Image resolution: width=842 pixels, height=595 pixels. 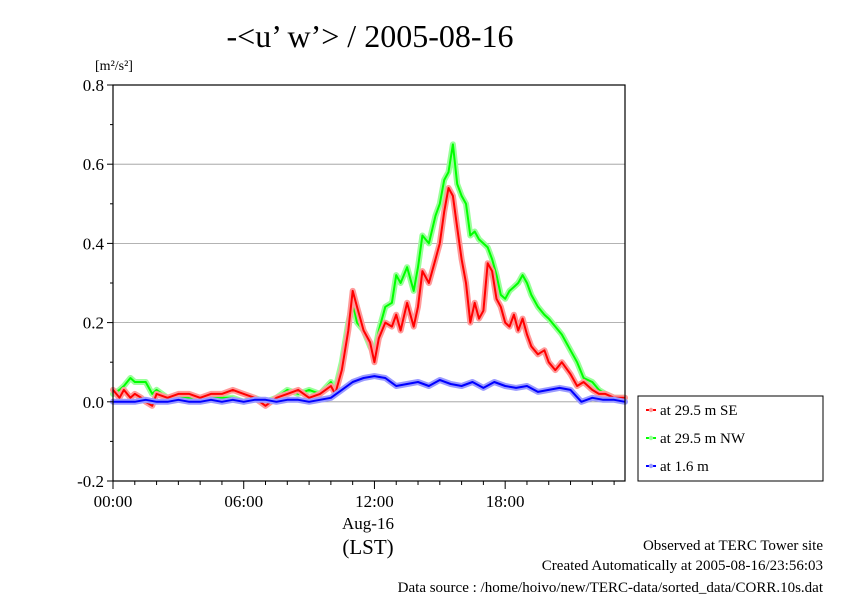 What do you see at coordinates (368, 523) in the screenshot?
I see `x-axis-date-label: Aug-16` at bounding box center [368, 523].